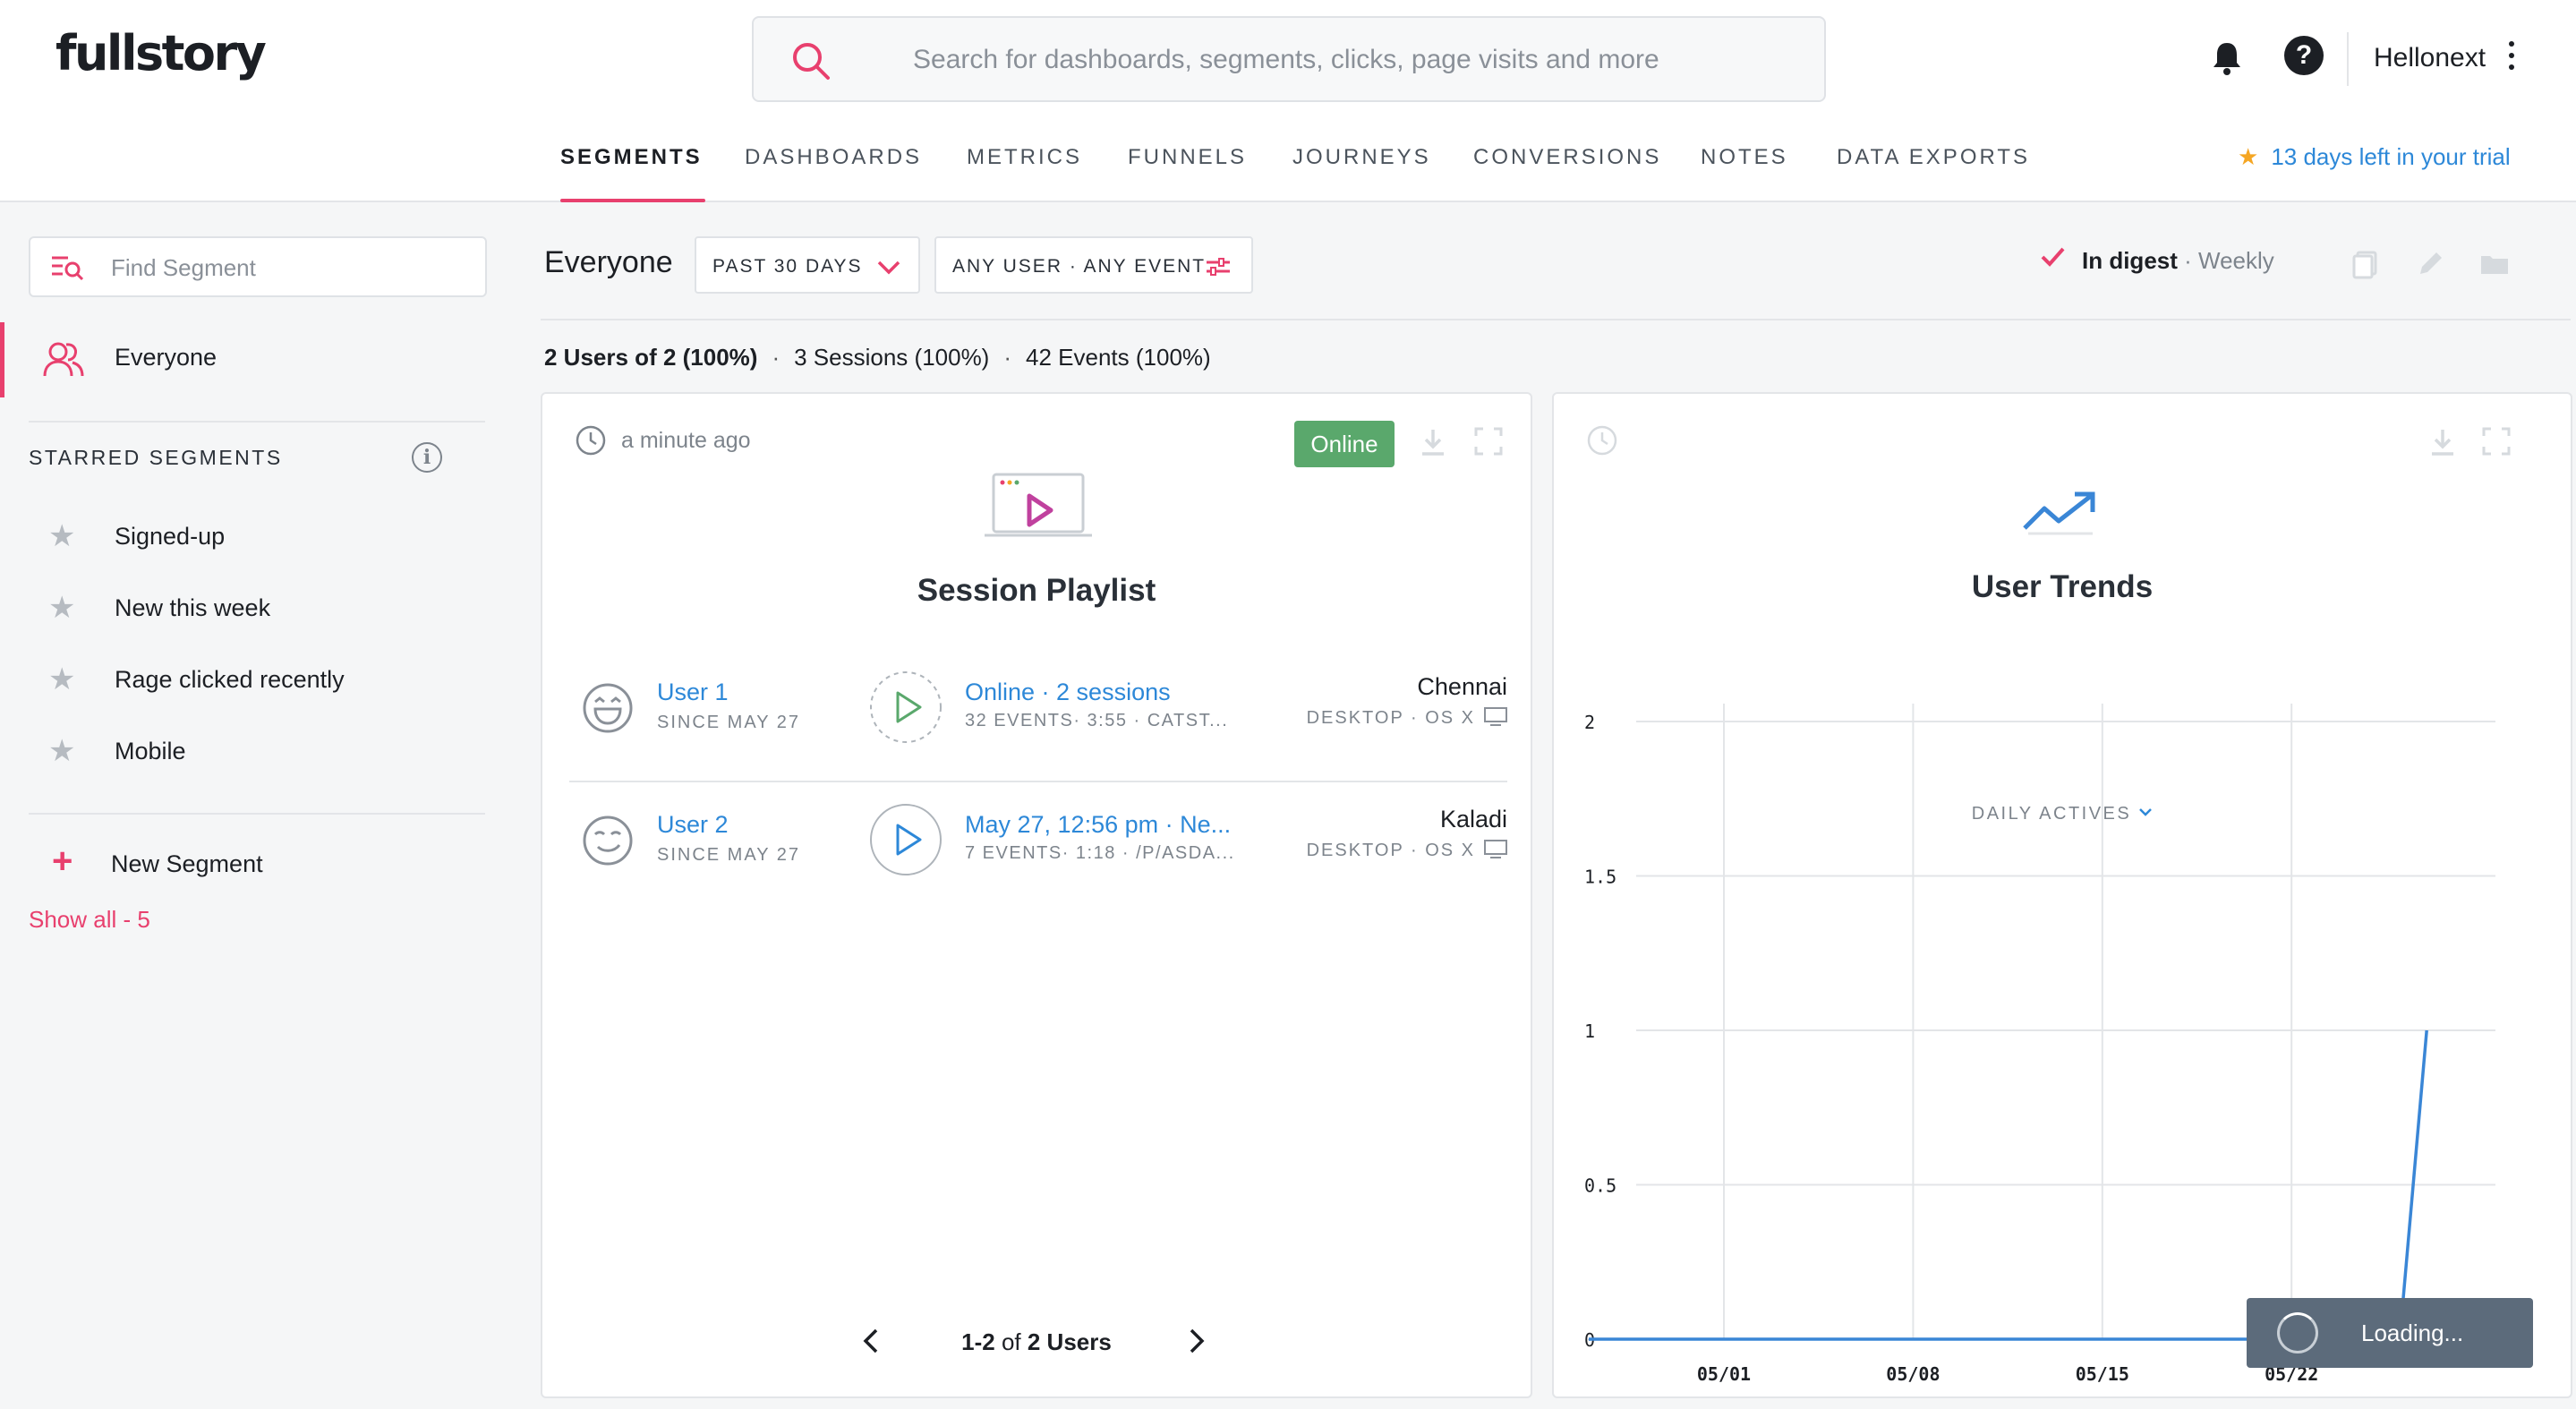 The height and width of the screenshot is (1409, 2576). What do you see at coordinates (427, 458) in the screenshot?
I see `info-icon: i` at bounding box center [427, 458].